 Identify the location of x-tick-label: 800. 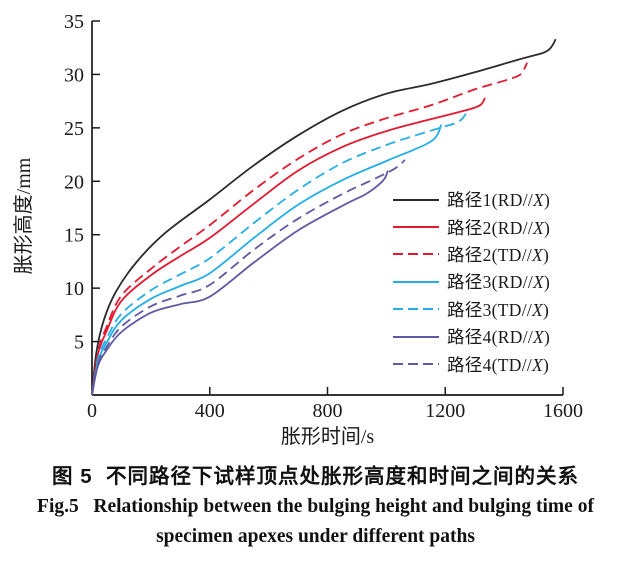
(328, 411).